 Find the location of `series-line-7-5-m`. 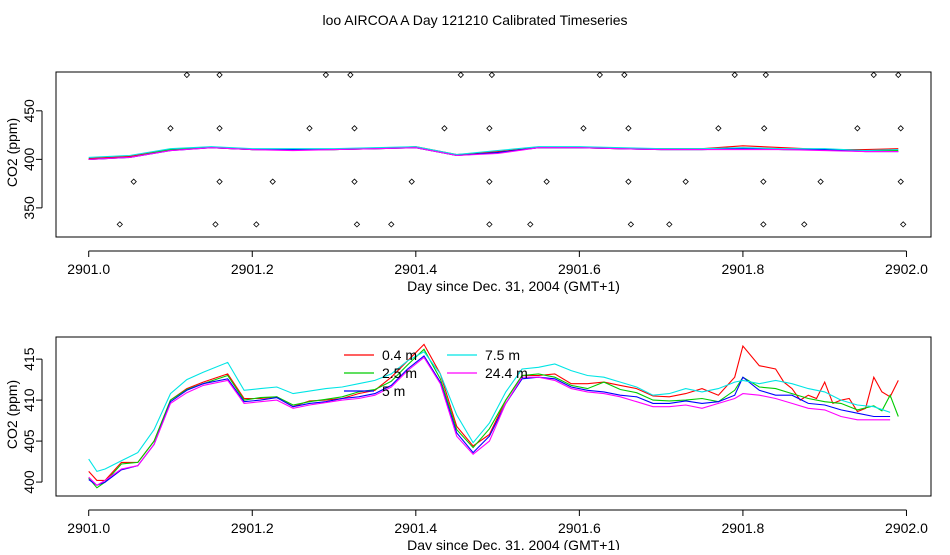

series-line-7-5-m is located at coordinates (493, 152).